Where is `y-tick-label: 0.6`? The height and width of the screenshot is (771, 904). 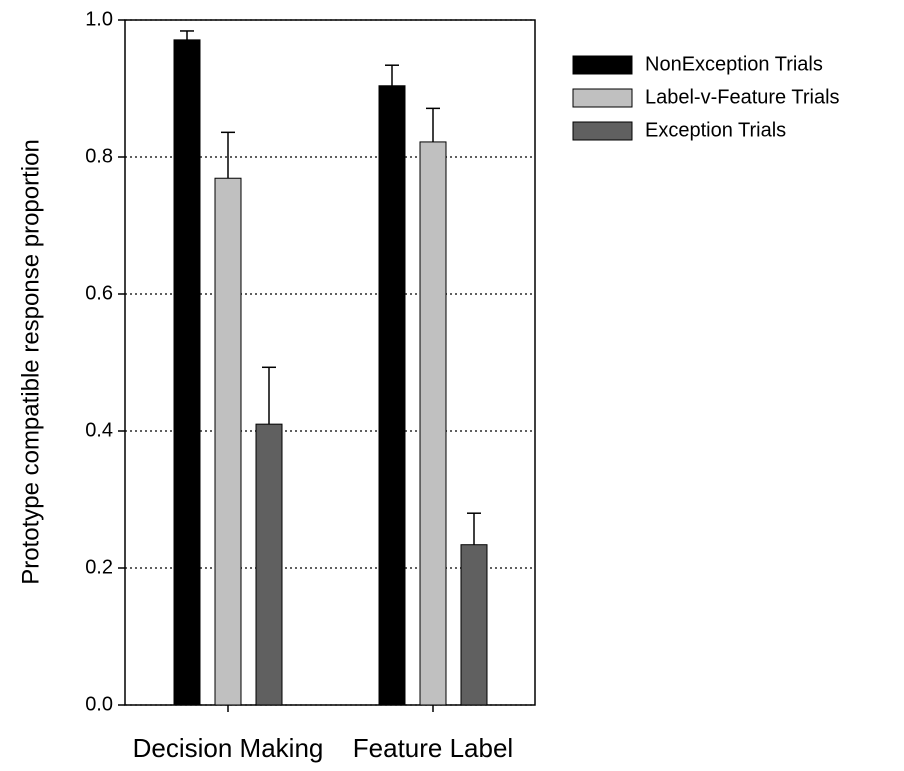
y-tick-label: 0.6 is located at coordinates (99, 293).